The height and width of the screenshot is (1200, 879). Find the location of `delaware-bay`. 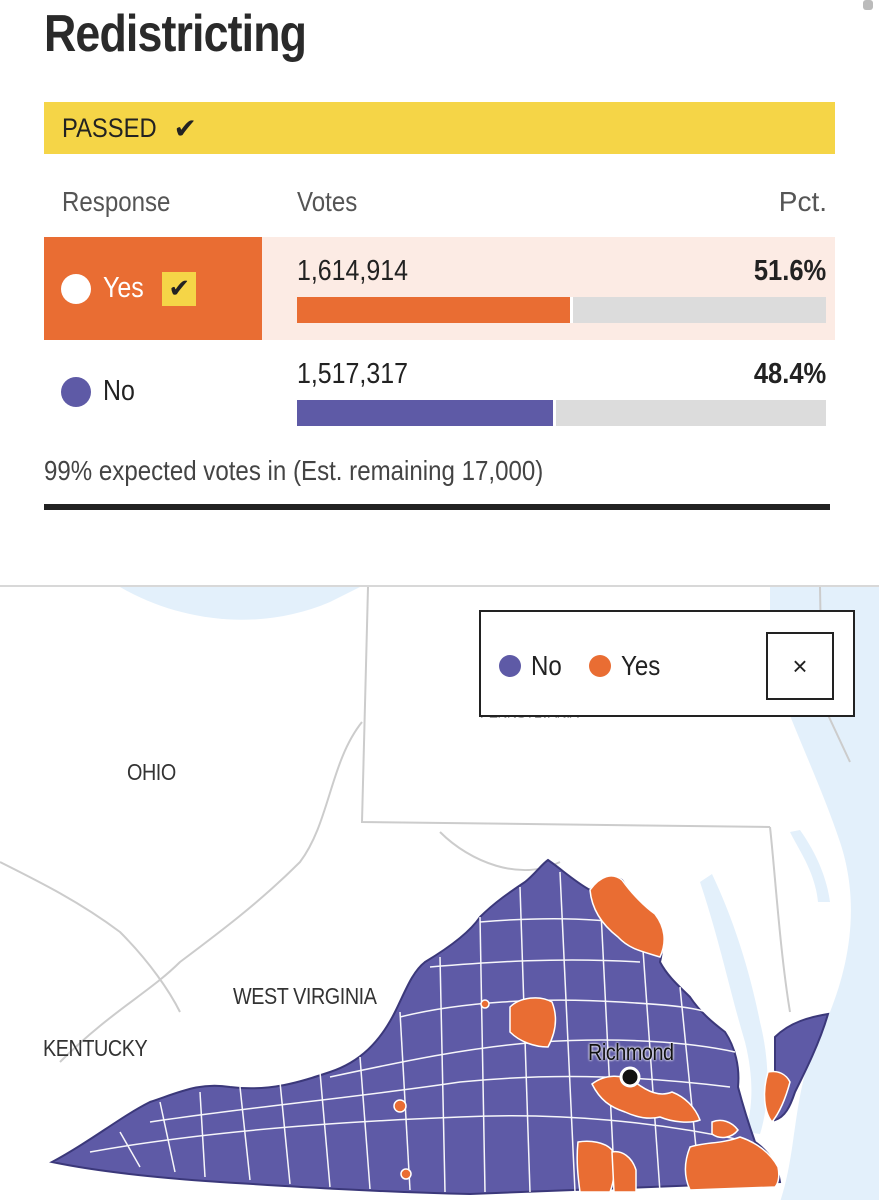

delaware-bay is located at coordinates (810, 866).